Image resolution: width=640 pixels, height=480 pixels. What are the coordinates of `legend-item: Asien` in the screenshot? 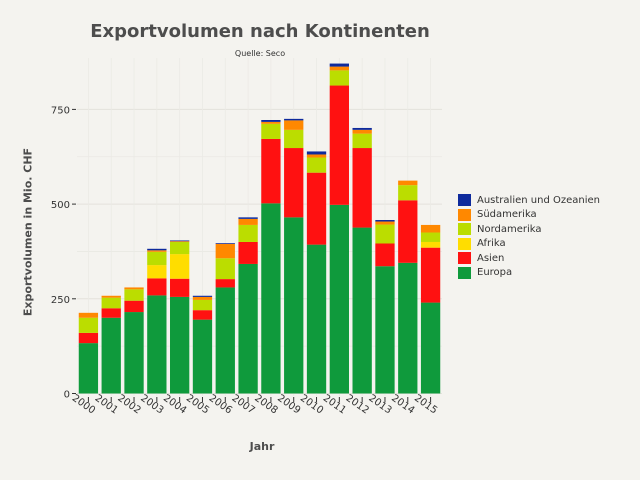 It's located at (529, 258).